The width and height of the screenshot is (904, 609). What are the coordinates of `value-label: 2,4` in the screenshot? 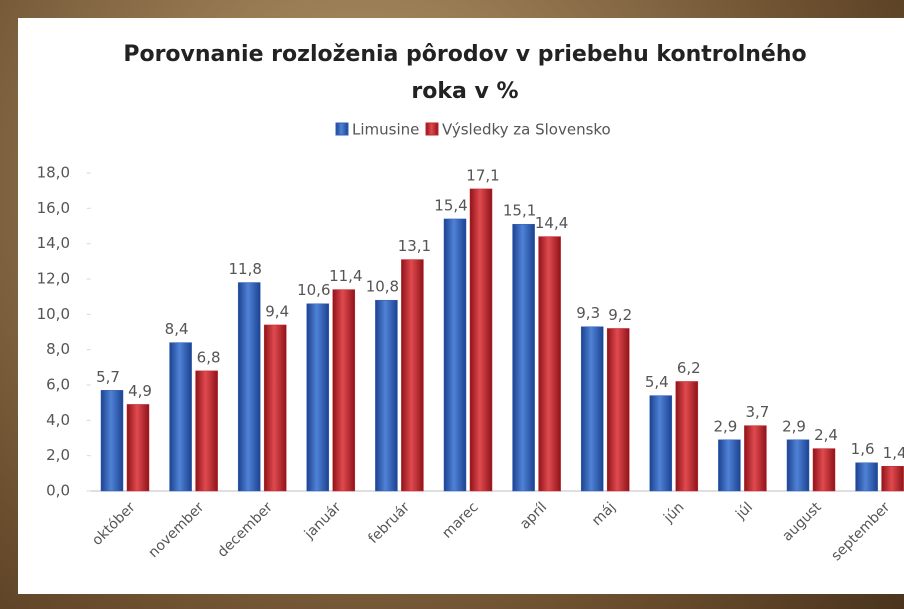 It's located at (826, 435).